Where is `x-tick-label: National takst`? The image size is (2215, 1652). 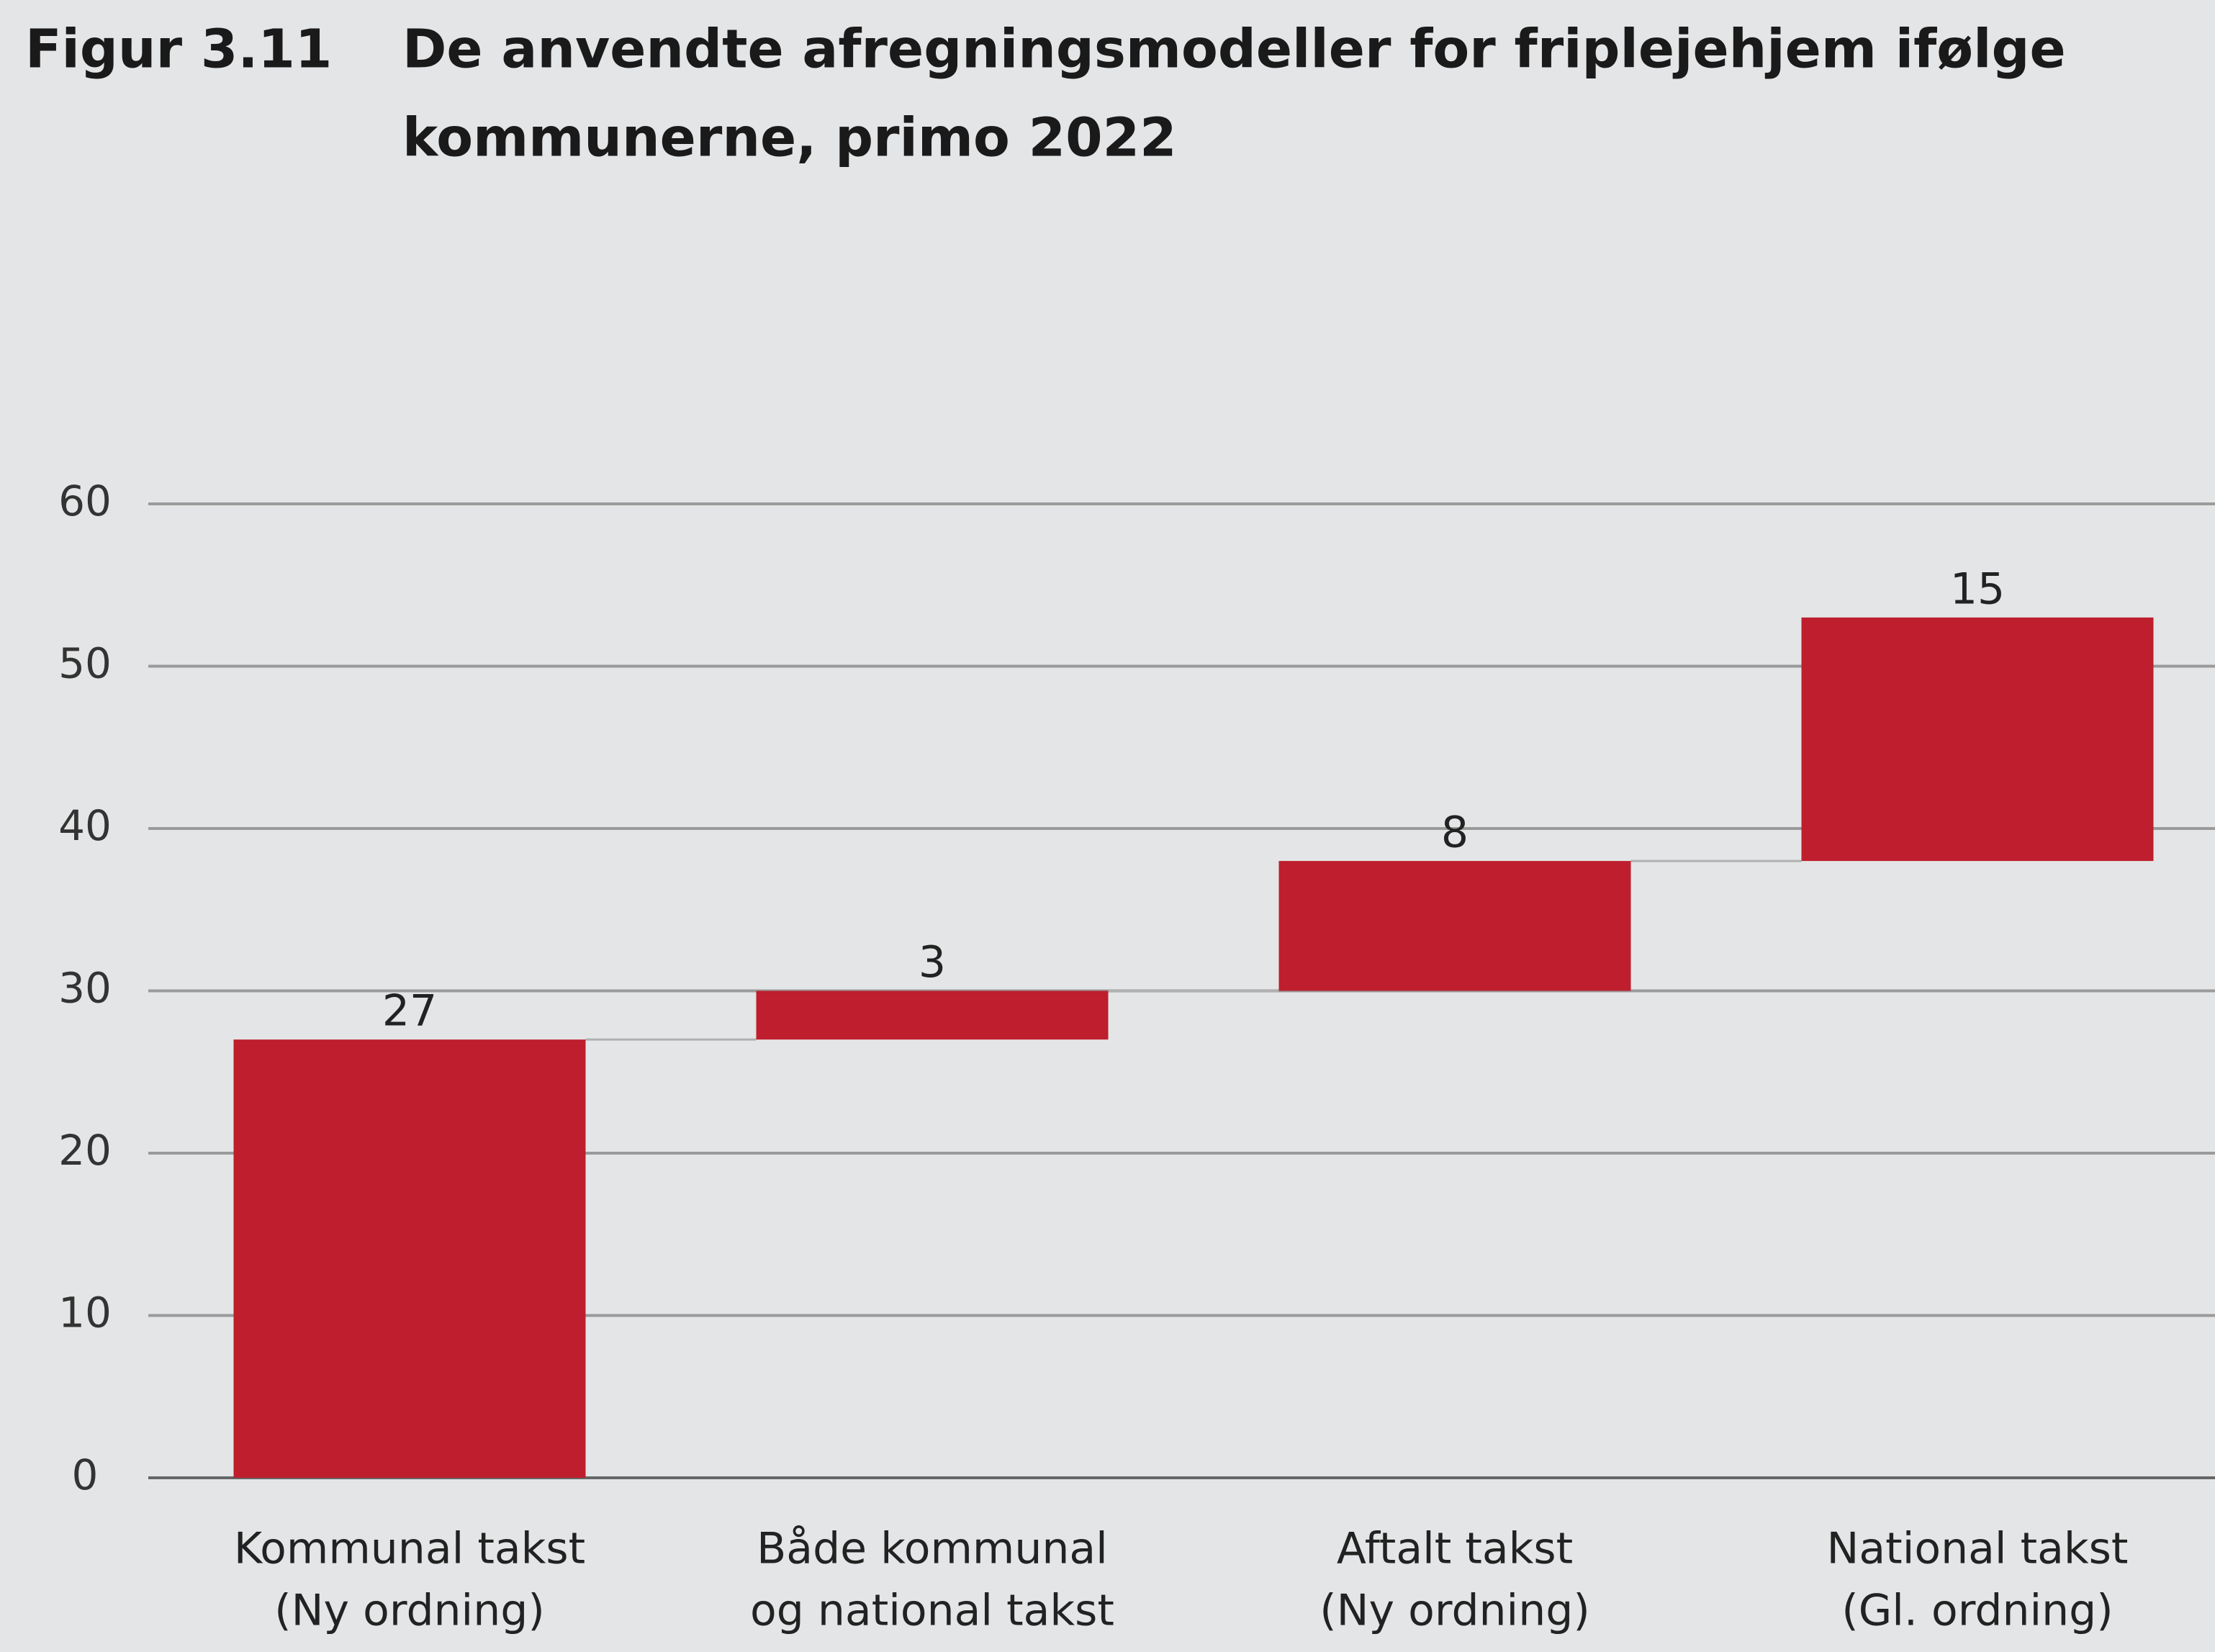
x-tick-label: National takst is located at coordinates (1978, 1549).